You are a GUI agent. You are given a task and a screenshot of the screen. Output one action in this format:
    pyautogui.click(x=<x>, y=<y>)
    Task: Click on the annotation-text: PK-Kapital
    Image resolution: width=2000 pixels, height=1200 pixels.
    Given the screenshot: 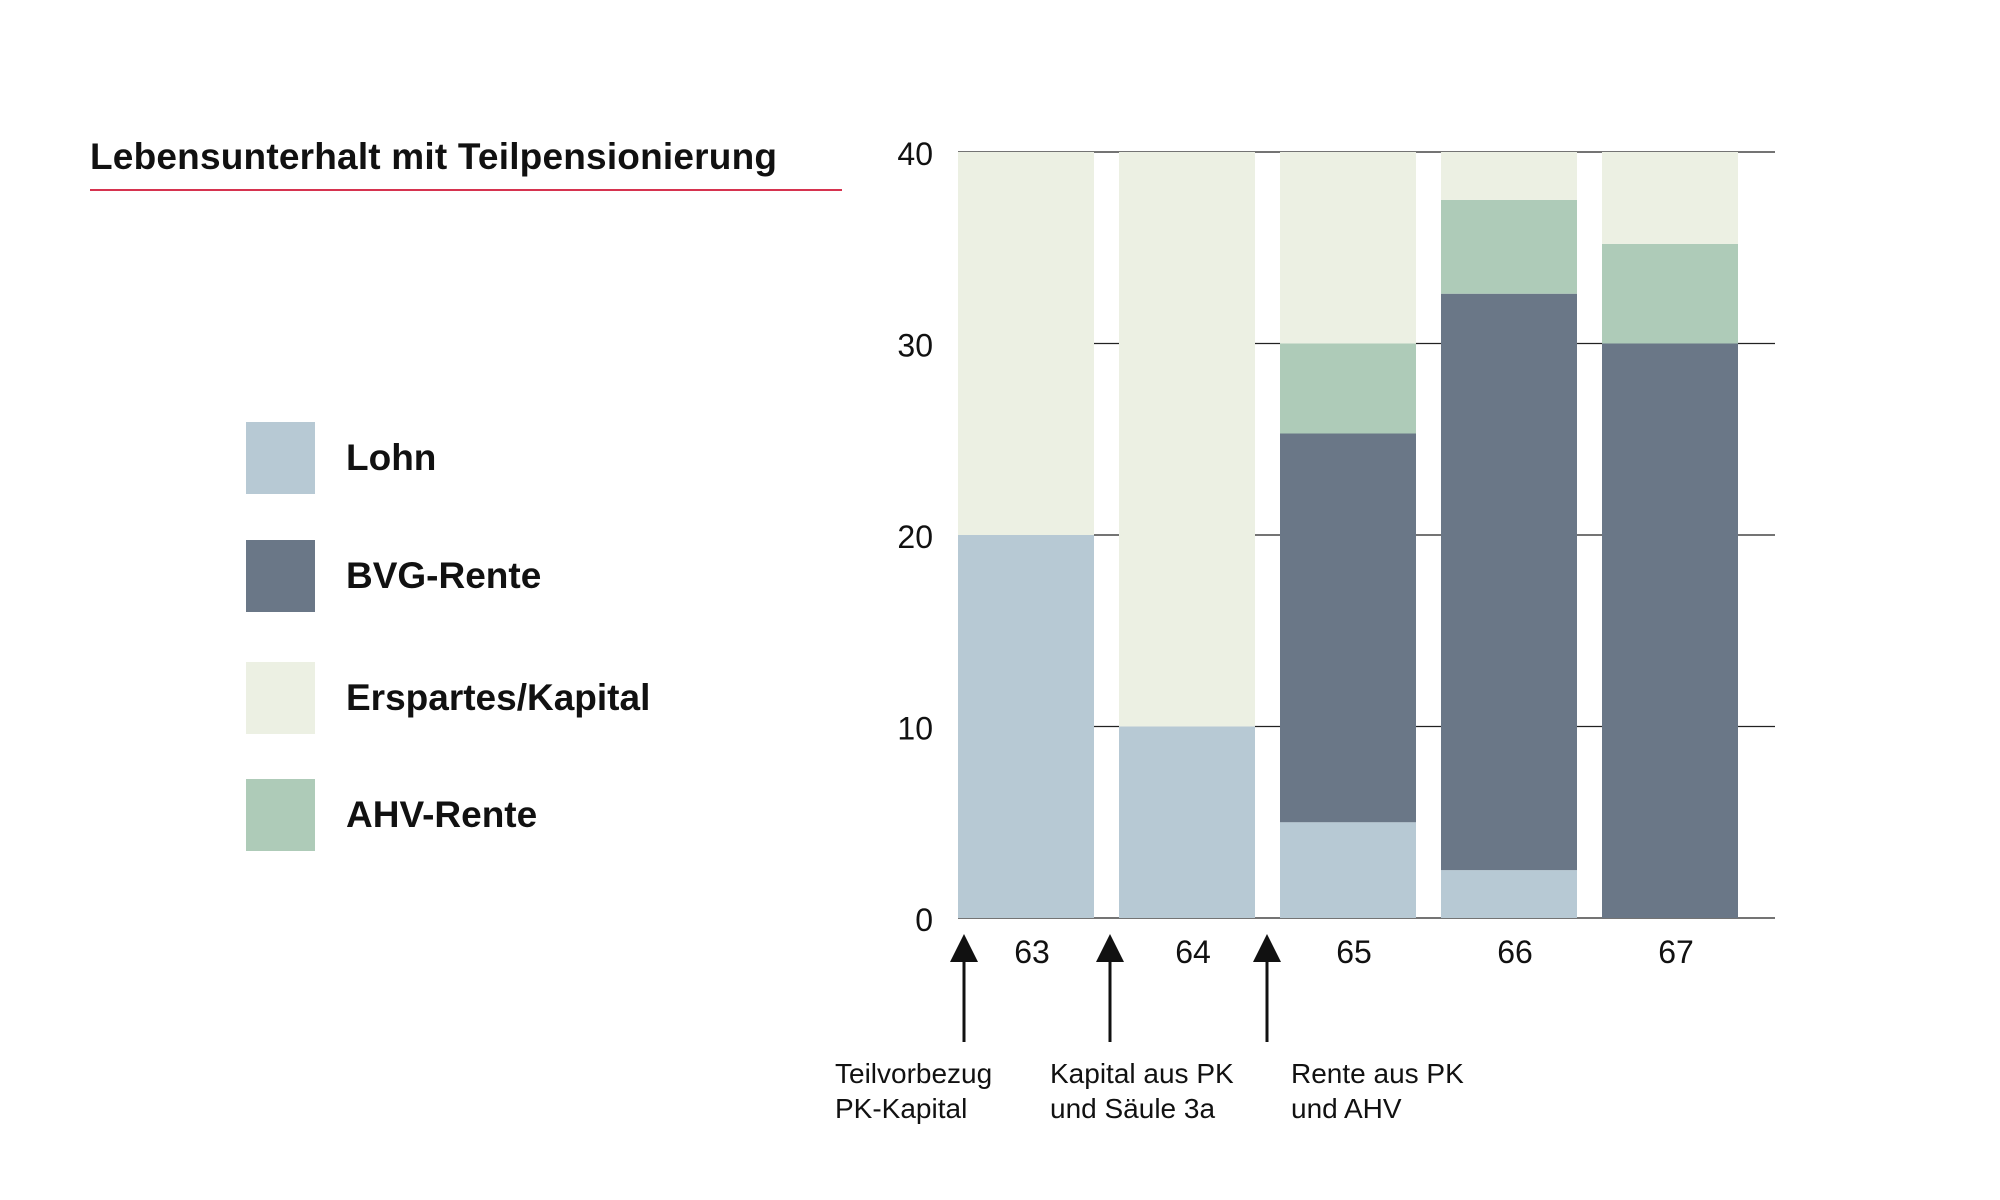 What is the action you would take?
    pyautogui.click(x=901, y=1108)
    